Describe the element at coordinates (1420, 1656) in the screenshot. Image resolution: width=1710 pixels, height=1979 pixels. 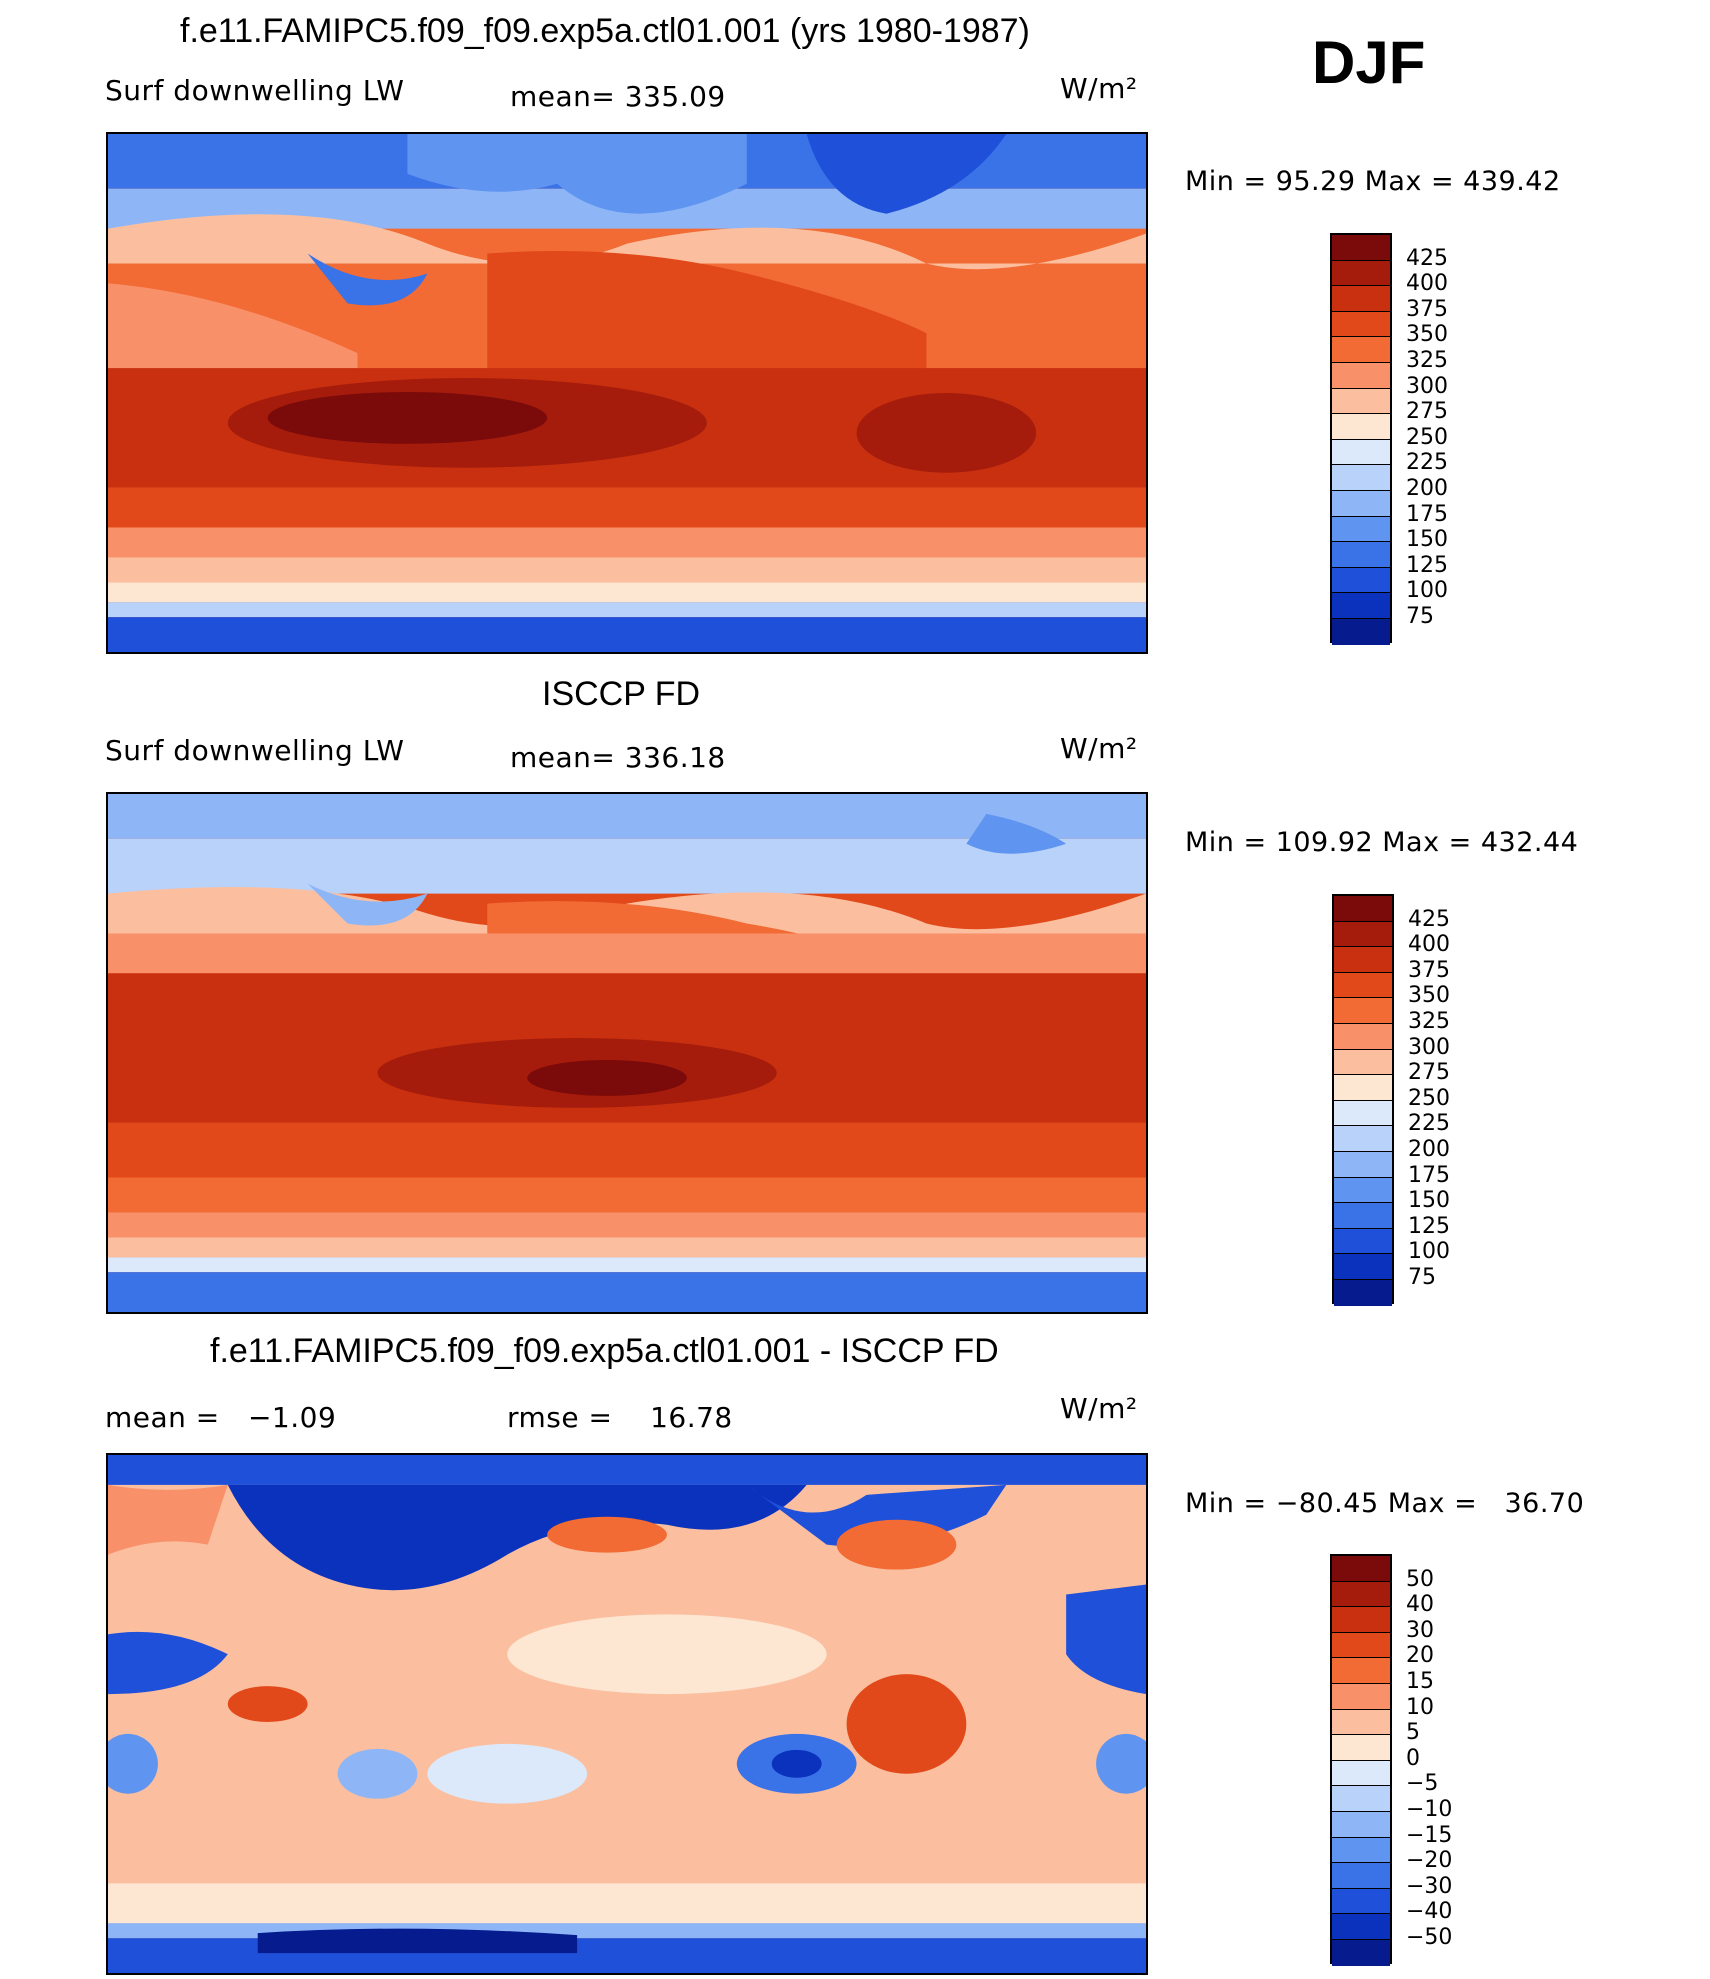
I see `colorbar-tick-label: 20` at that location.